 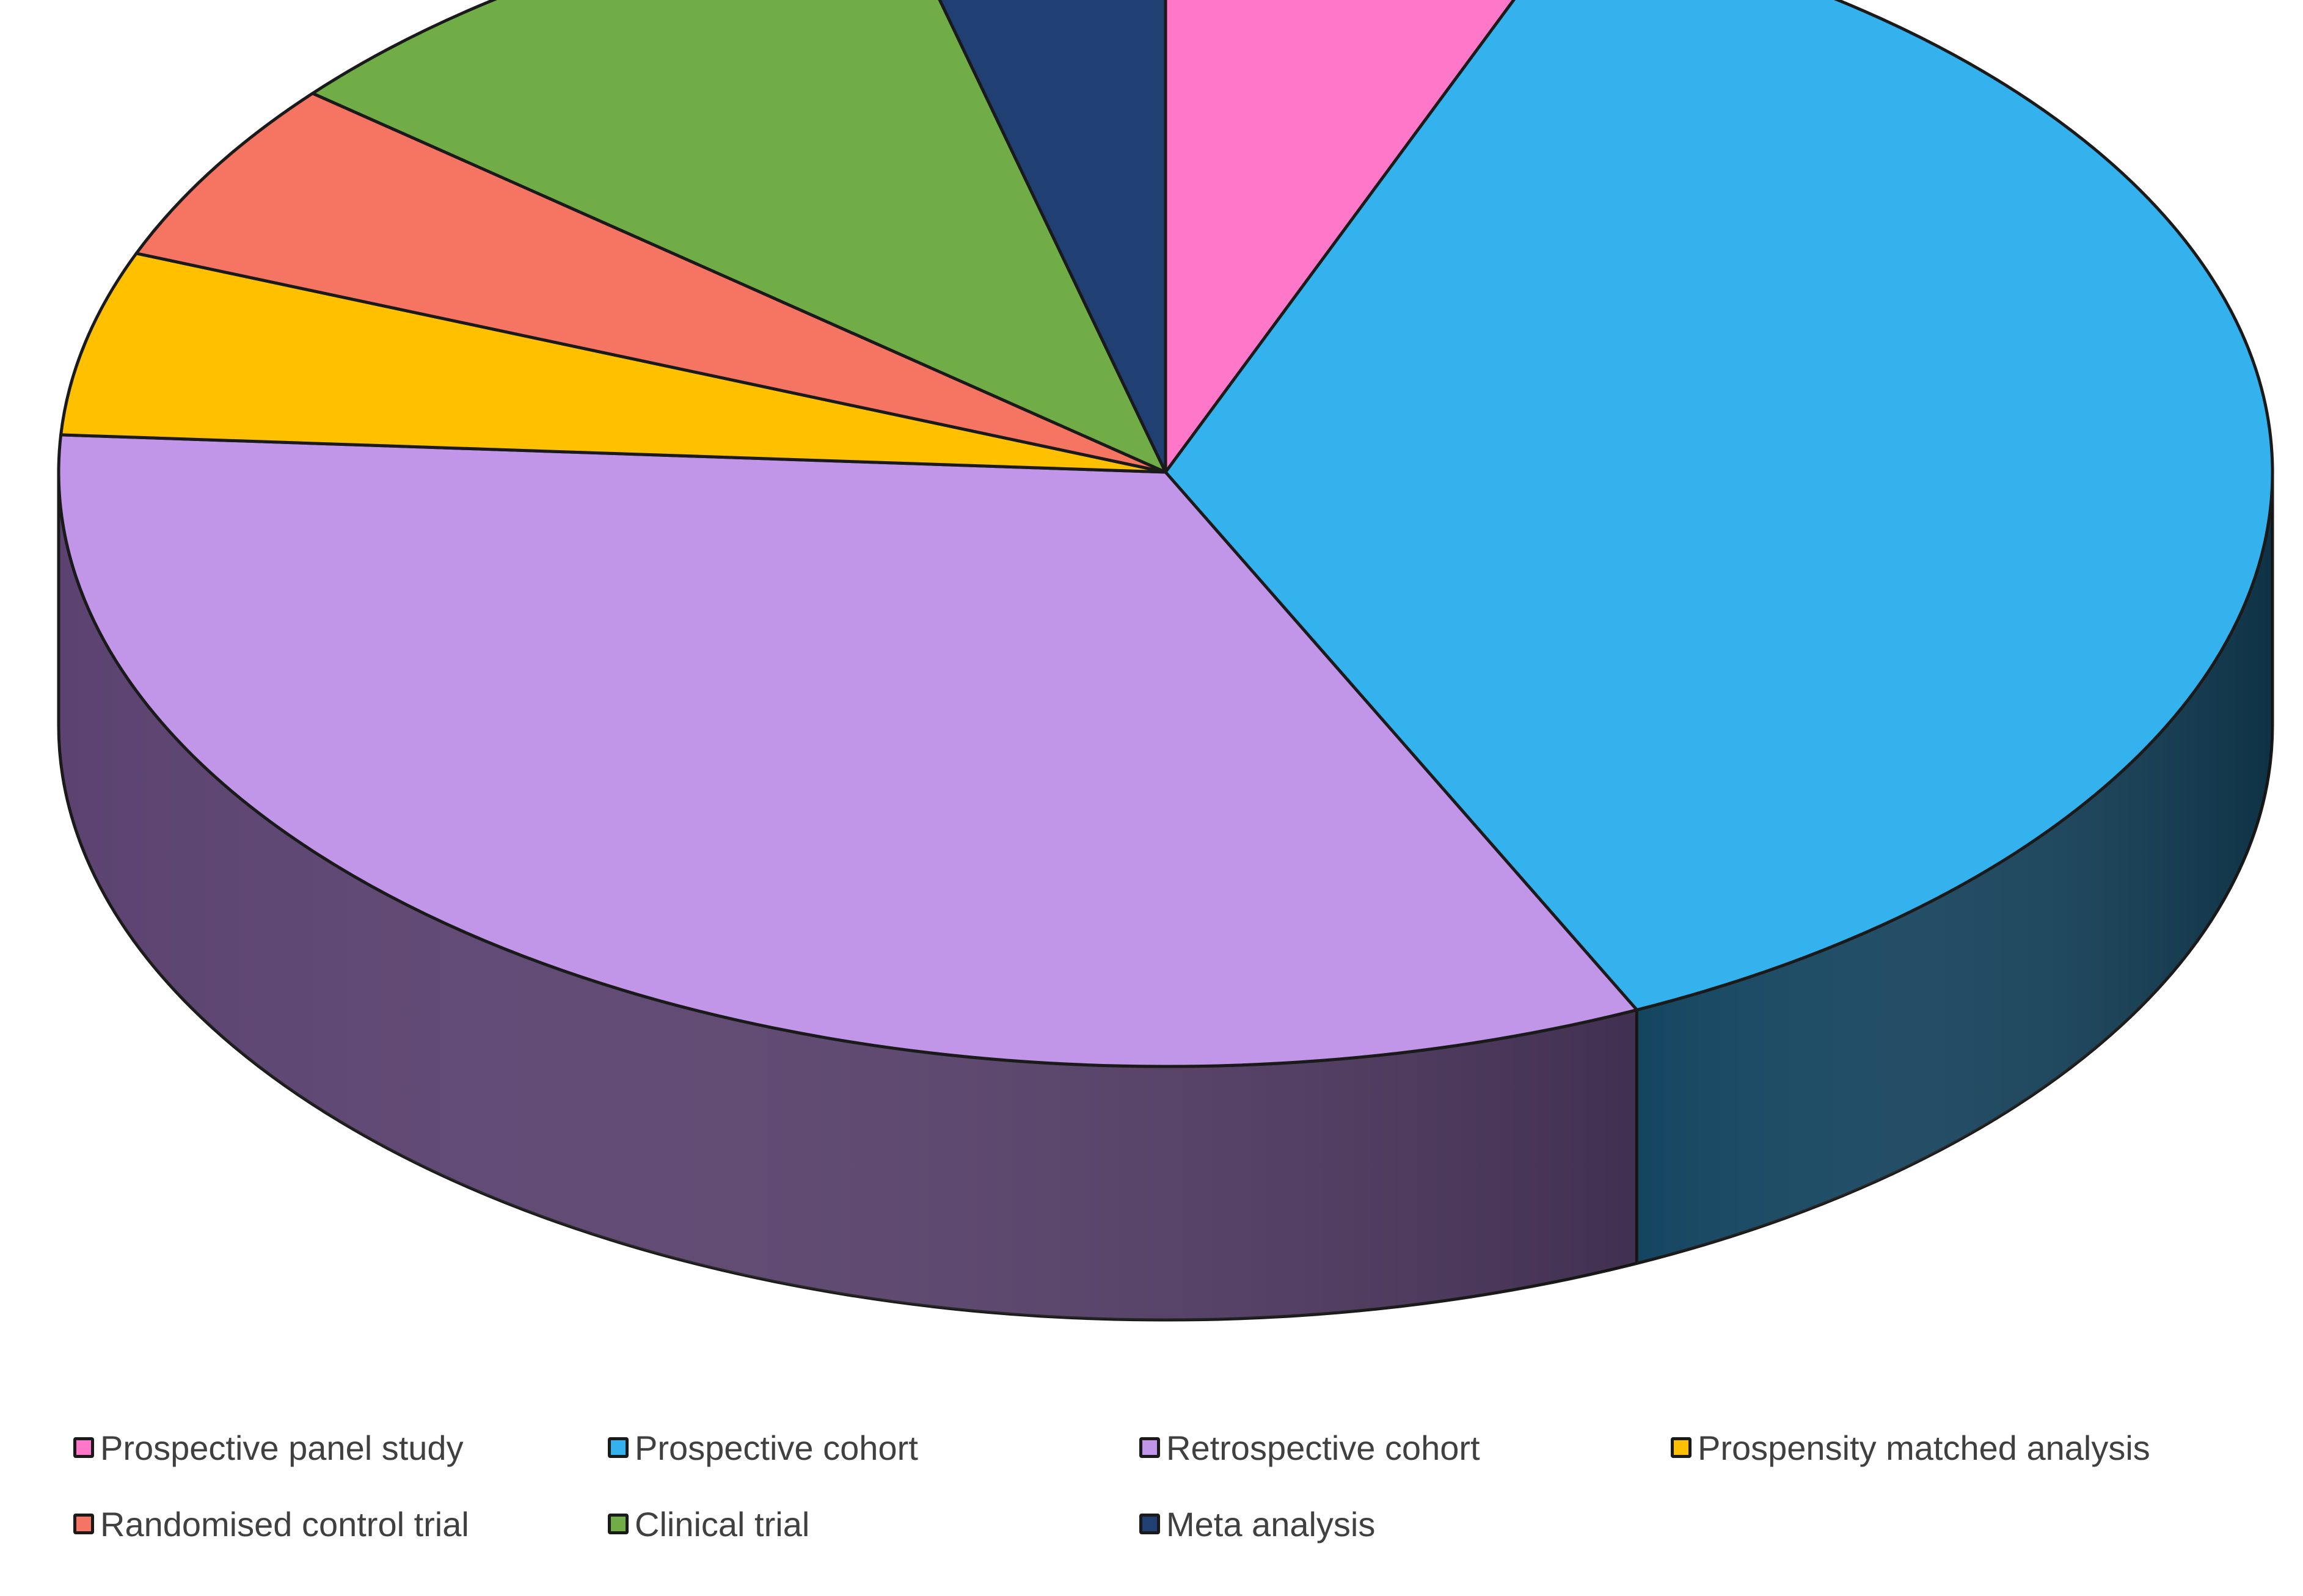 I want to click on legend-label: Prospensity matched analysis, so click(x=1924, y=1447).